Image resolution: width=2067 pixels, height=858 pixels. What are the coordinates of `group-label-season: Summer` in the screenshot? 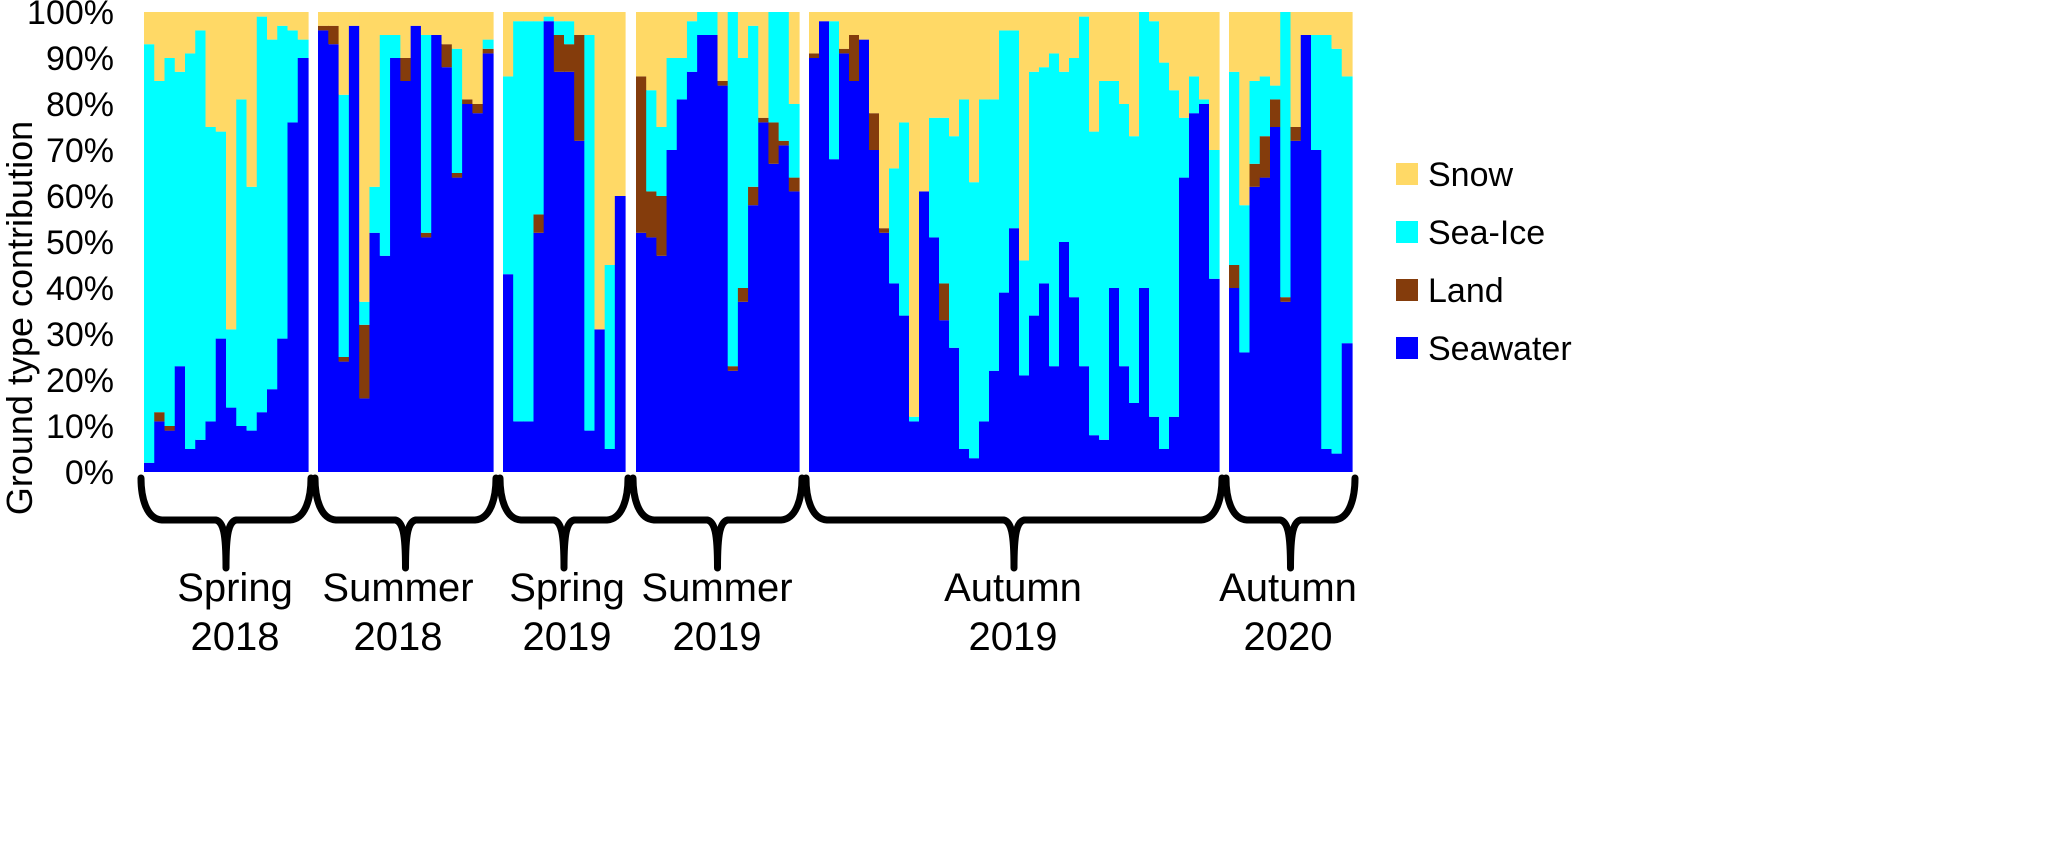 It's located at (716, 588).